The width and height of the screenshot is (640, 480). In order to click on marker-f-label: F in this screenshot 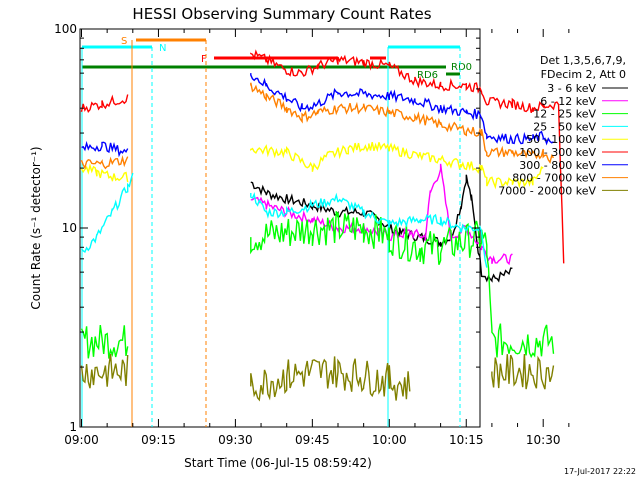, I will do `click(204, 59)`.